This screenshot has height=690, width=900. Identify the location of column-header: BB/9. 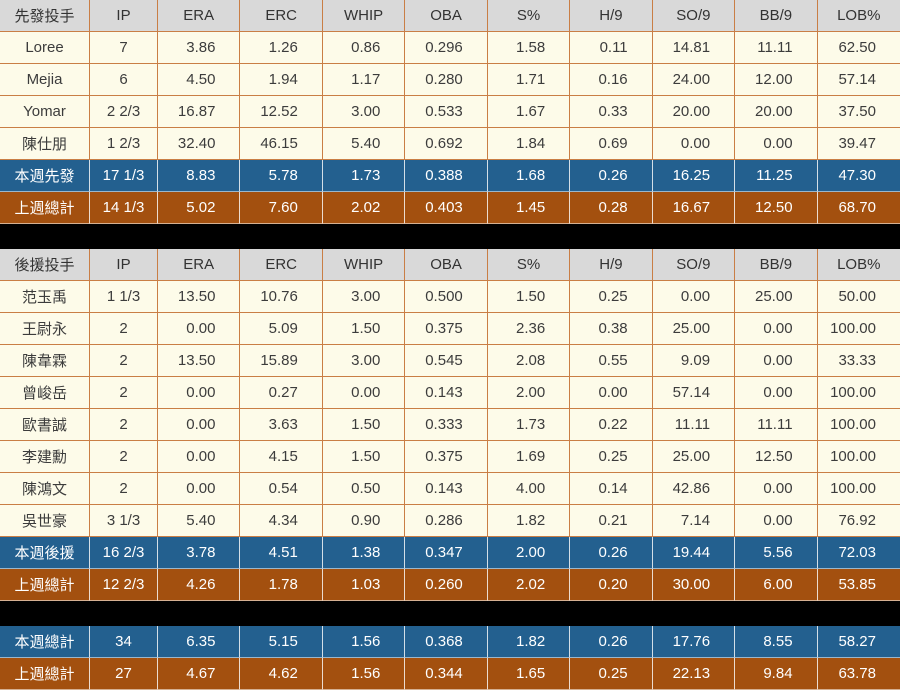
(776, 16).